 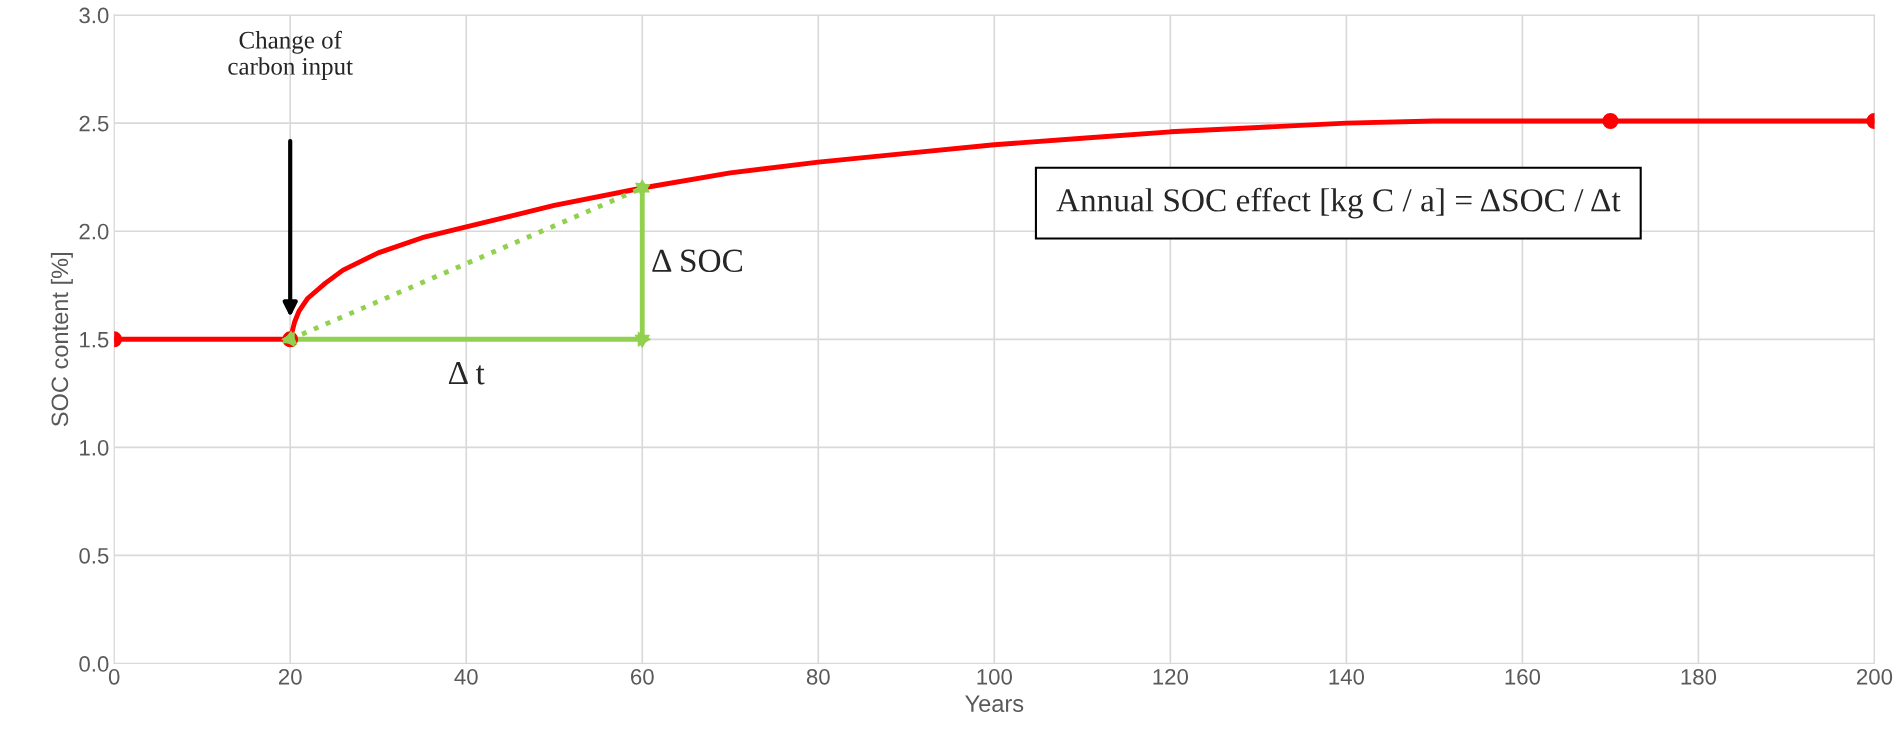 I want to click on x-tick-label: 0, so click(x=114, y=676).